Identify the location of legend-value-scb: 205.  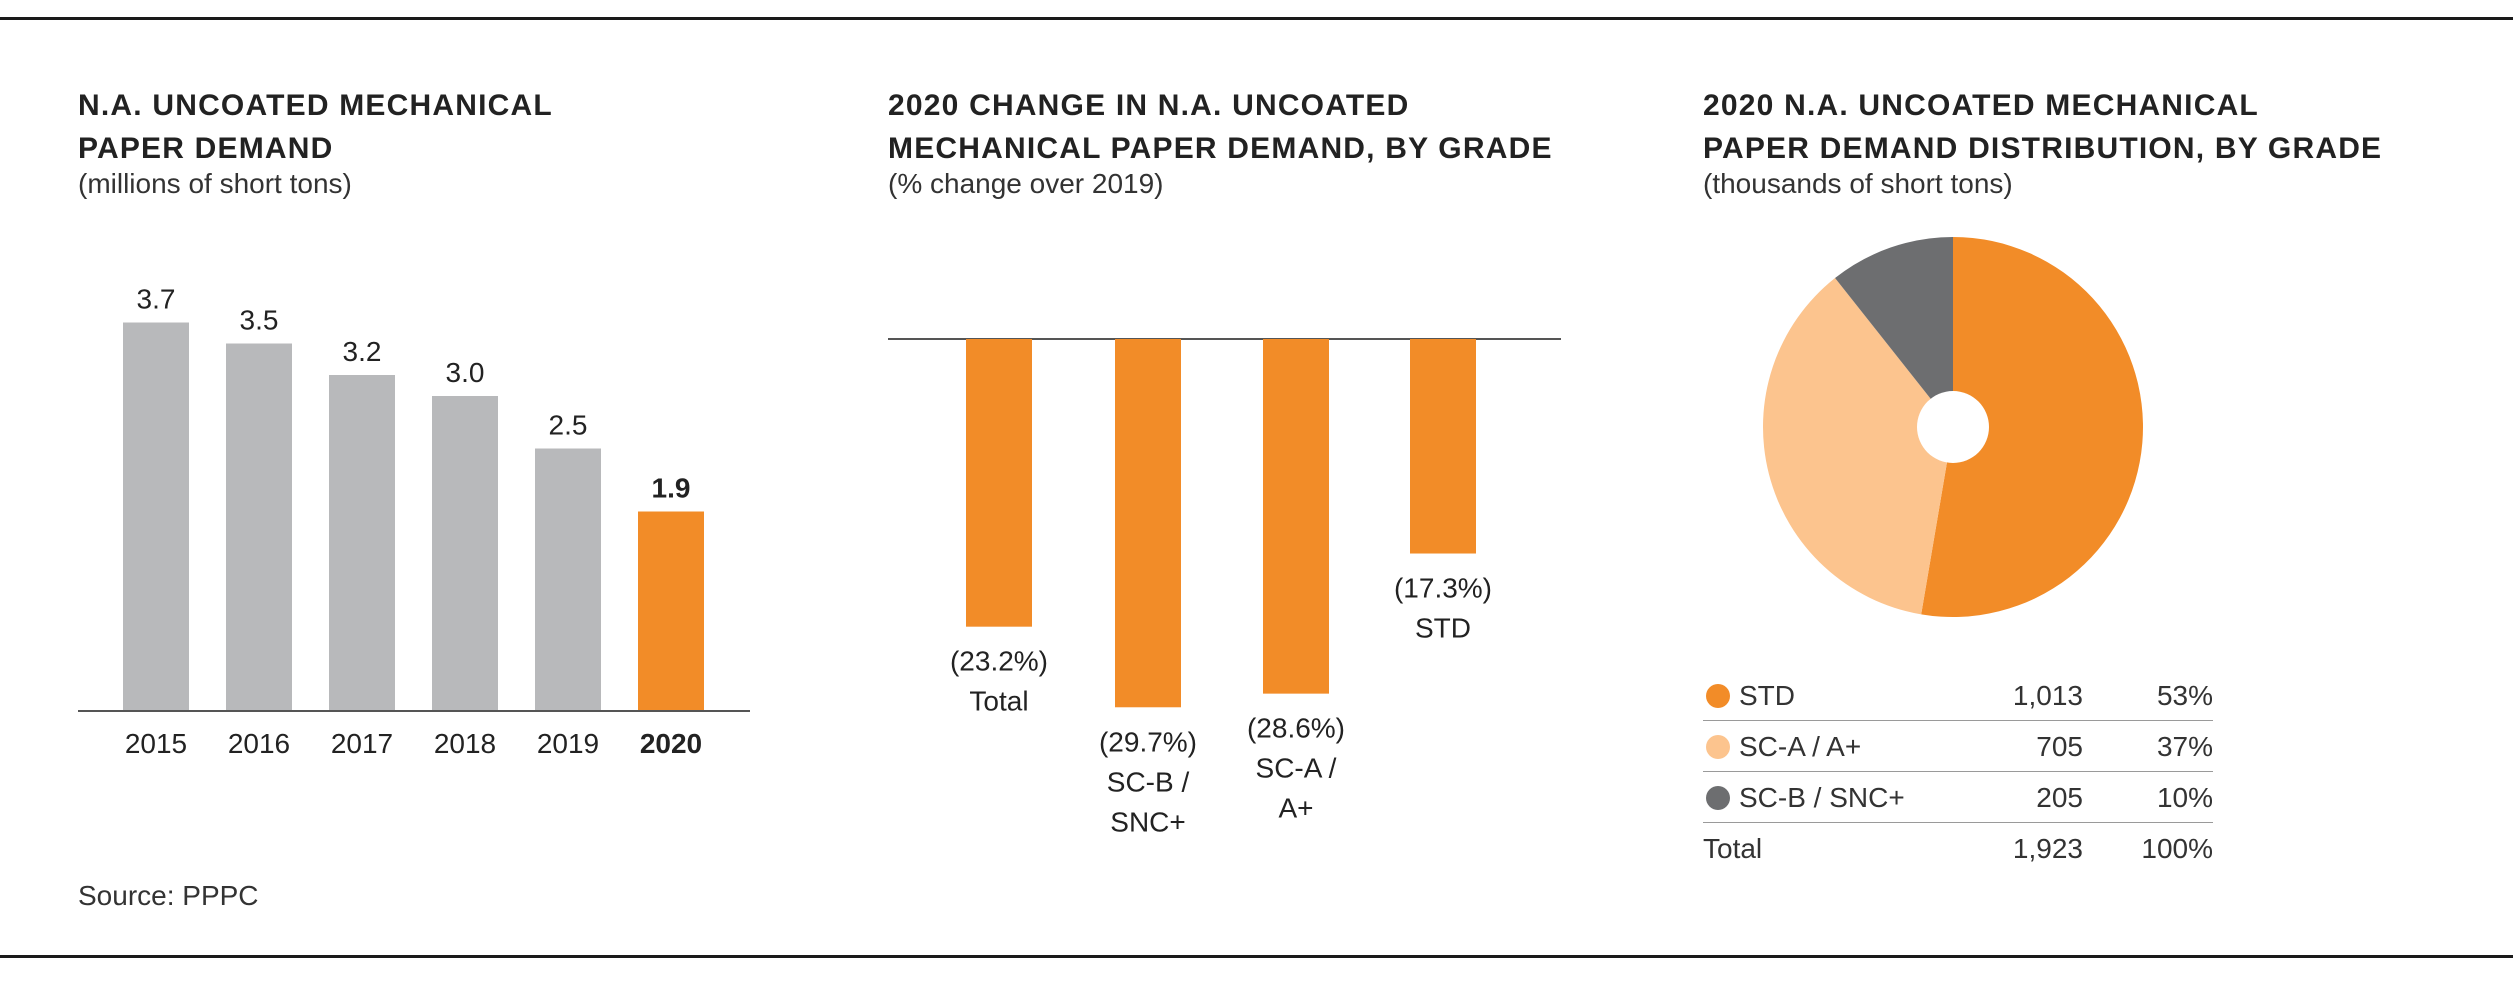
(2059, 797).